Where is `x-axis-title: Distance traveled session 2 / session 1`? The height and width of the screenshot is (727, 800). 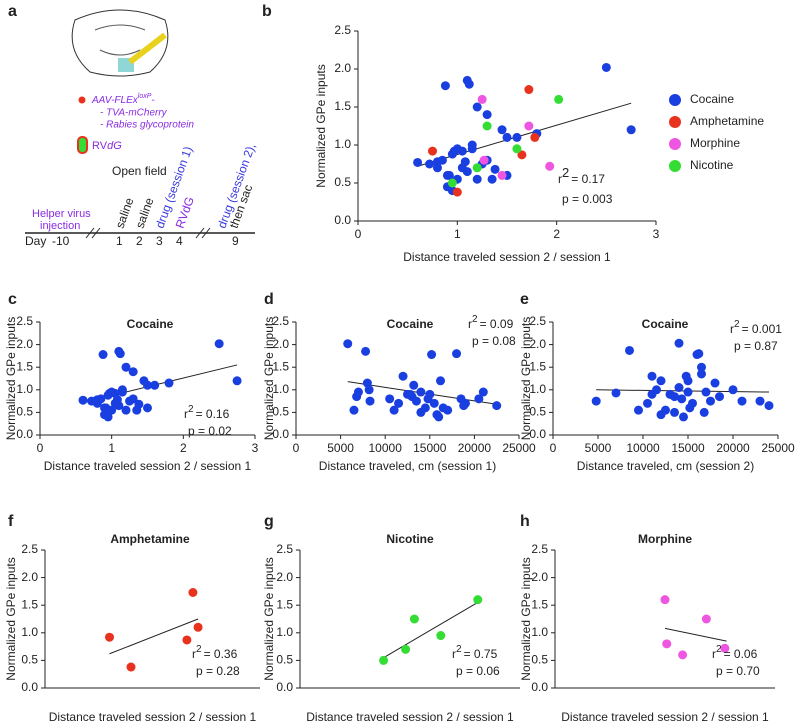
x-axis-title: Distance traveled session 2 / session 1 is located at coordinates (665, 717).